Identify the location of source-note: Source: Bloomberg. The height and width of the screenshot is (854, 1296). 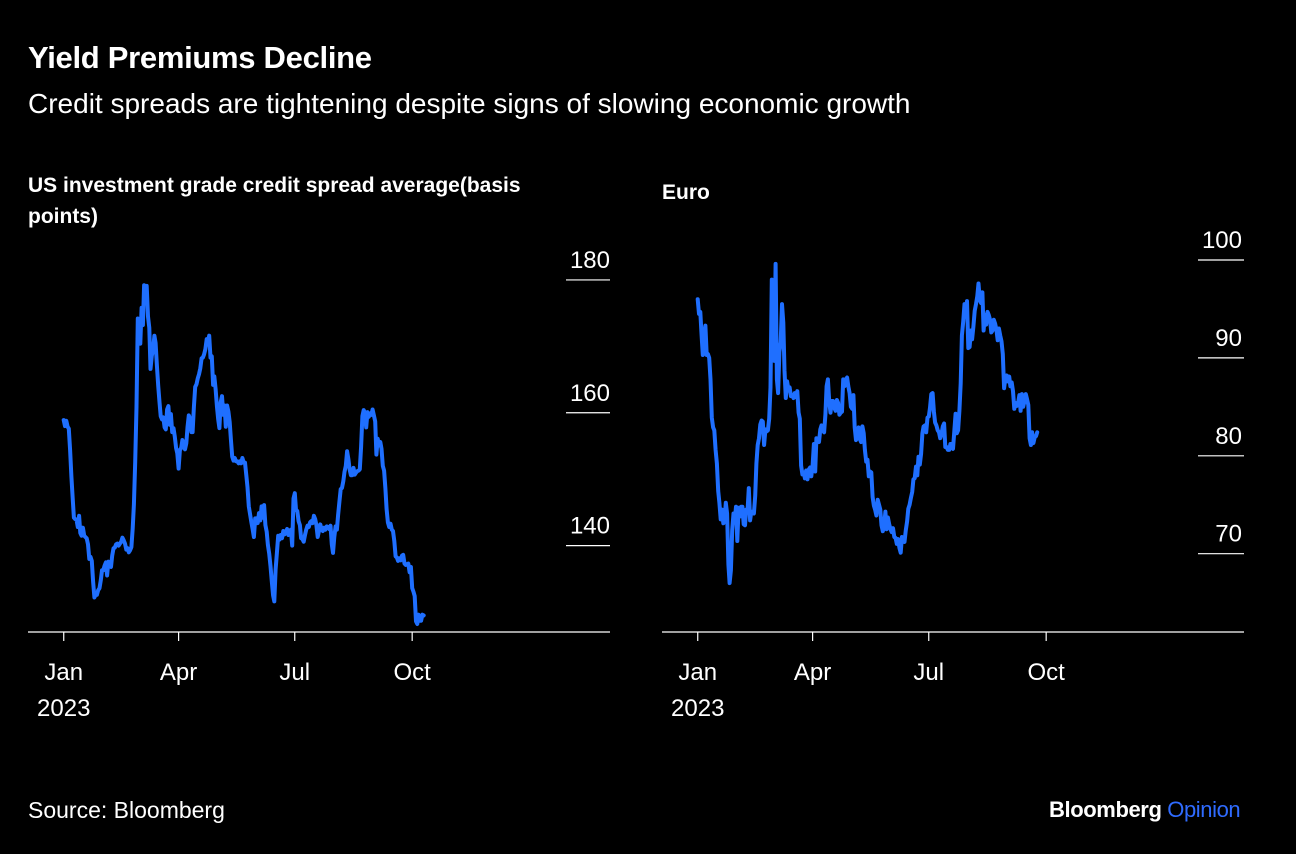
(126, 810).